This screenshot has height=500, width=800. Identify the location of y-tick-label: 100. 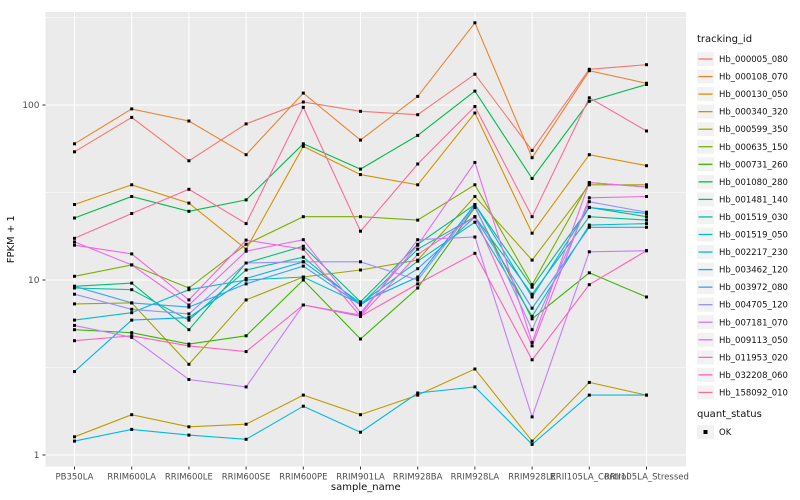
(30, 106).